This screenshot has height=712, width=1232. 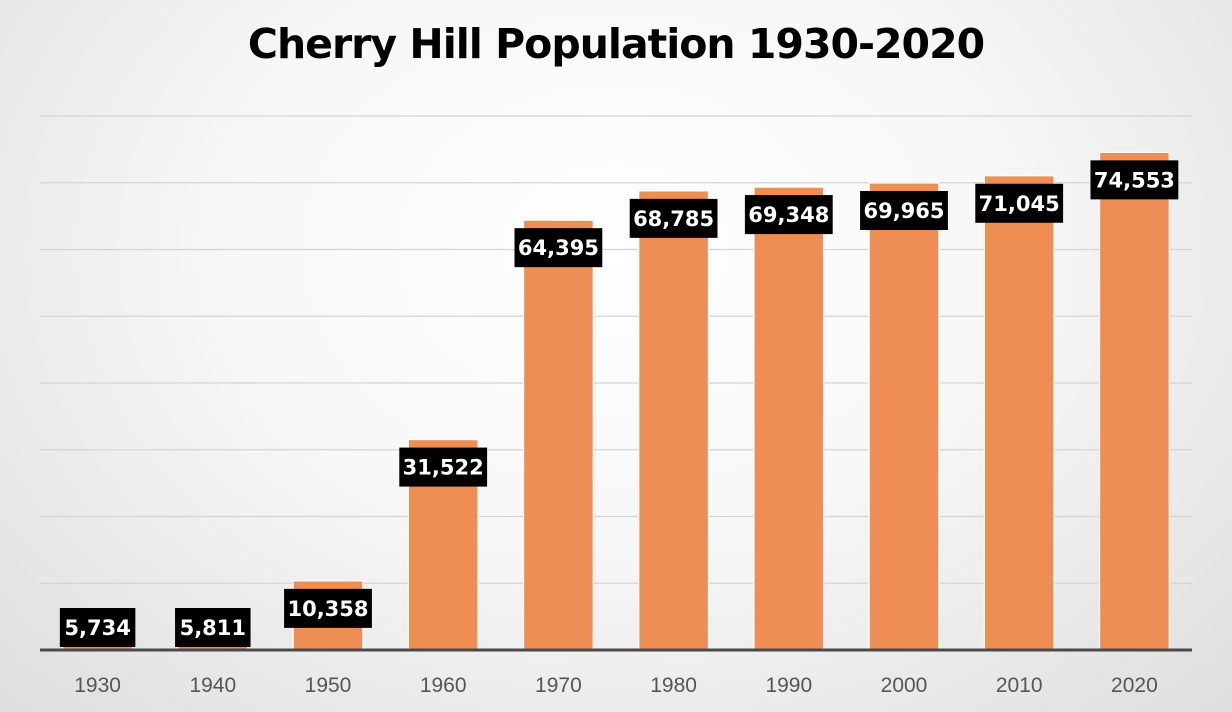 I want to click on bar-1980, so click(x=674, y=420).